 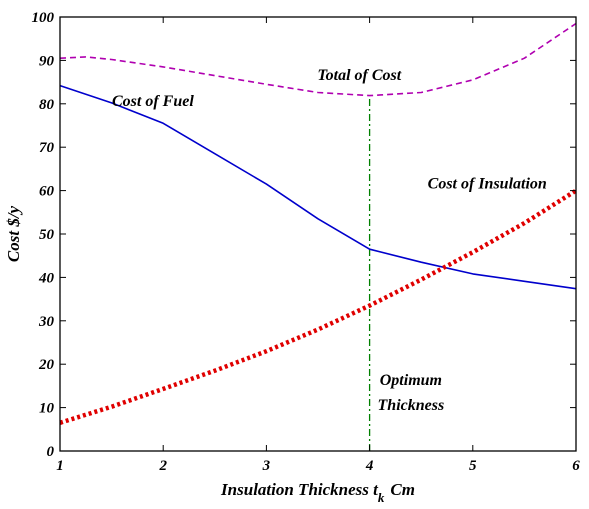 I want to click on y-tick-label: 50, so click(x=47, y=235).